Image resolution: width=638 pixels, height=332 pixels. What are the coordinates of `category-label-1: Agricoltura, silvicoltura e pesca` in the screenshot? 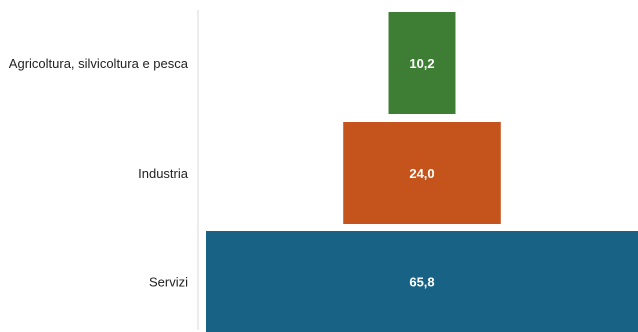 It's located at (99, 63).